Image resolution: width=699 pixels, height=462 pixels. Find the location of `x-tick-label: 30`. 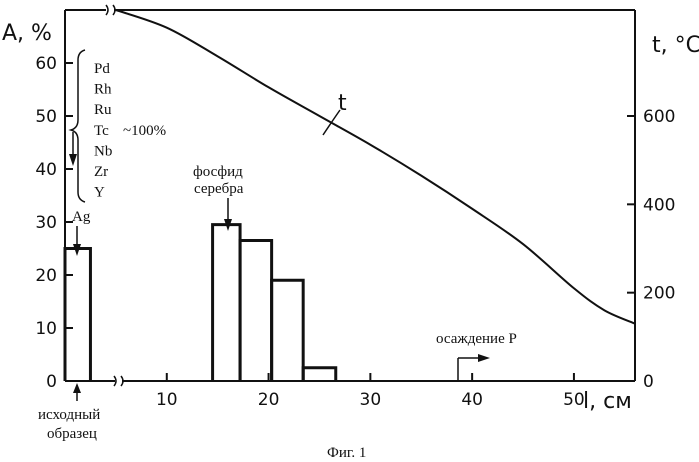

x-tick-label: 30 is located at coordinates (371, 400).